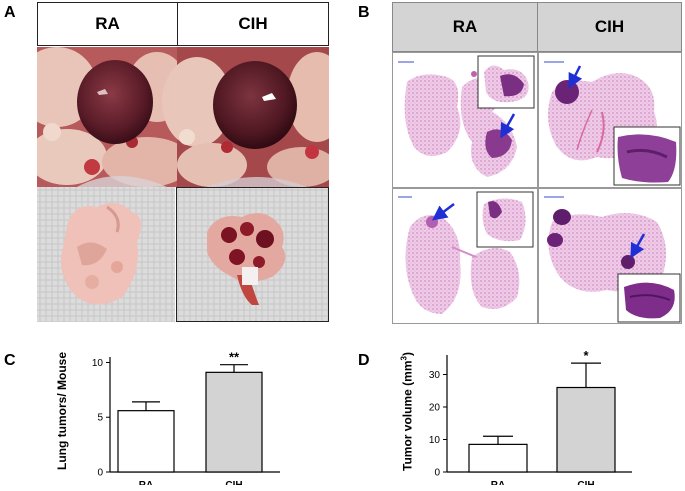 The width and height of the screenshot is (685, 491). Describe the element at coordinates (364, 12) in the screenshot. I see `panel-label-b: B` at that location.